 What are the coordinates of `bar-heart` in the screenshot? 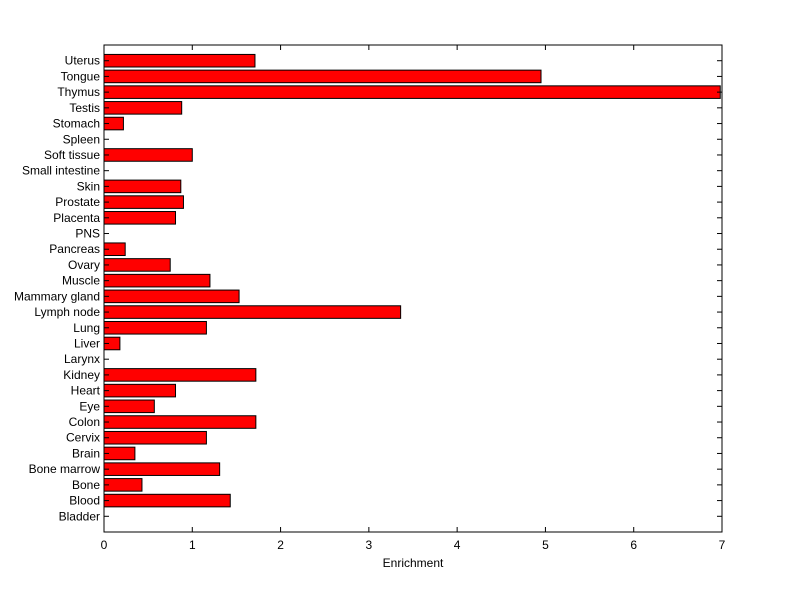 It's located at (140, 390).